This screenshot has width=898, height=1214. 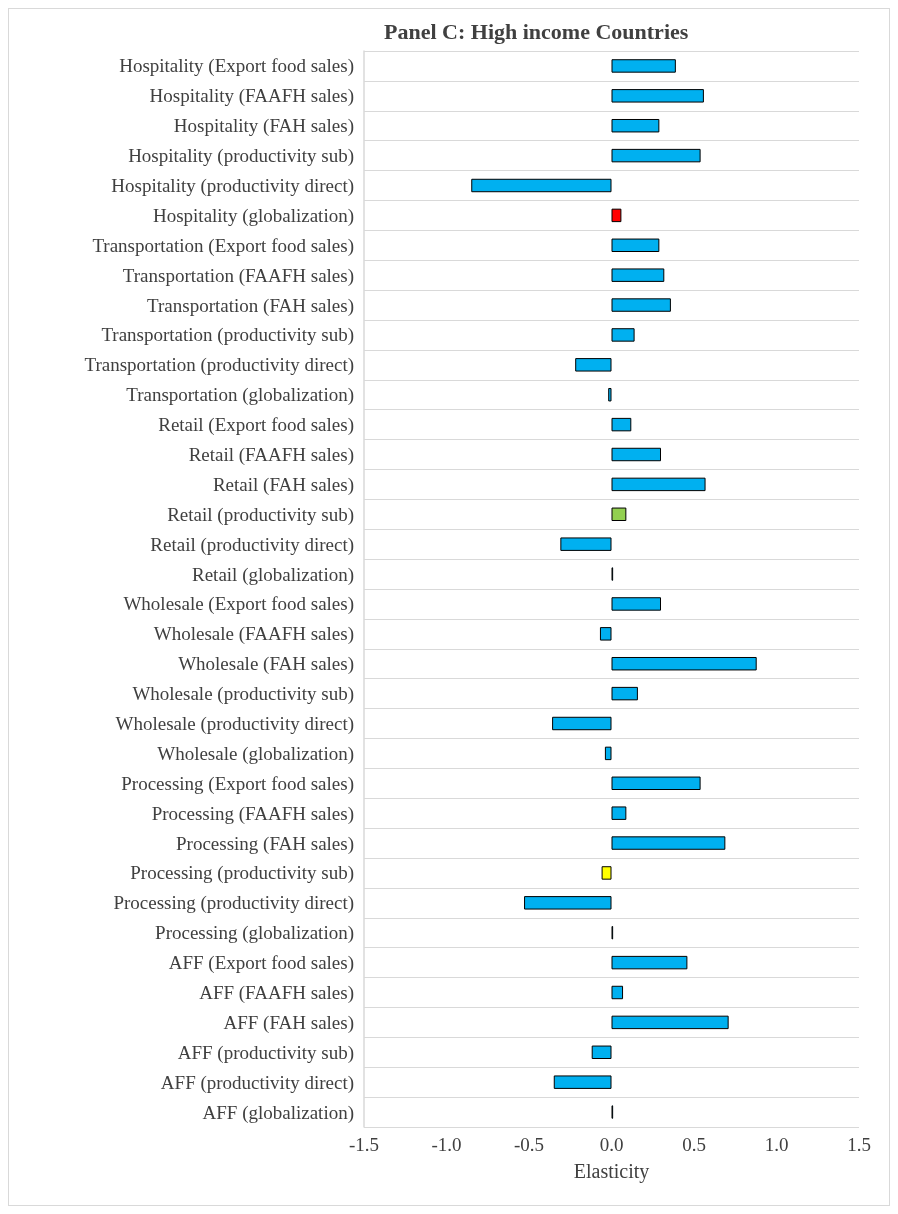 I want to click on y-tick-label: Transportation (productivity direct), so click(x=219, y=365).